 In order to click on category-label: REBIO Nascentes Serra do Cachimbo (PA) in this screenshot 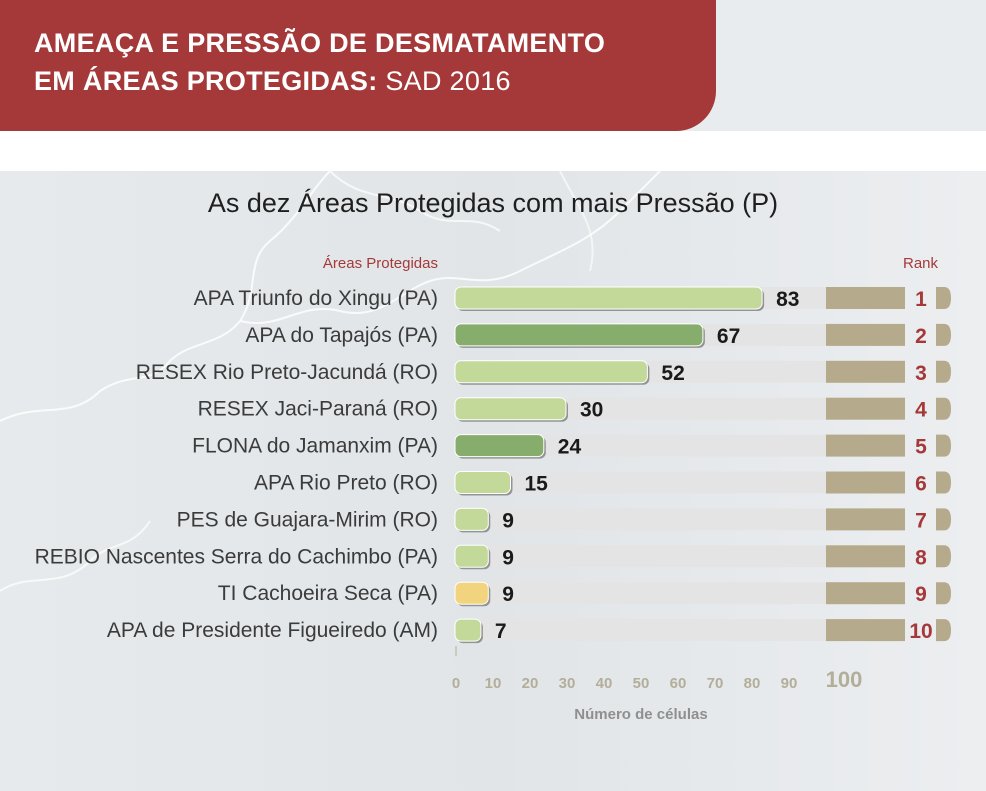, I will do `click(236, 556)`.